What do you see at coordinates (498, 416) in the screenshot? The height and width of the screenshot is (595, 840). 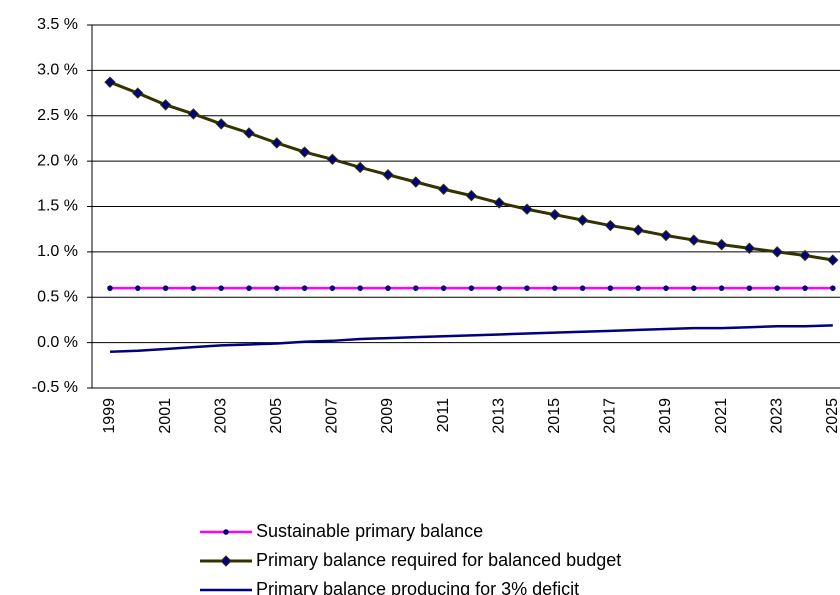 I see `x-tick-label: 2013` at bounding box center [498, 416].